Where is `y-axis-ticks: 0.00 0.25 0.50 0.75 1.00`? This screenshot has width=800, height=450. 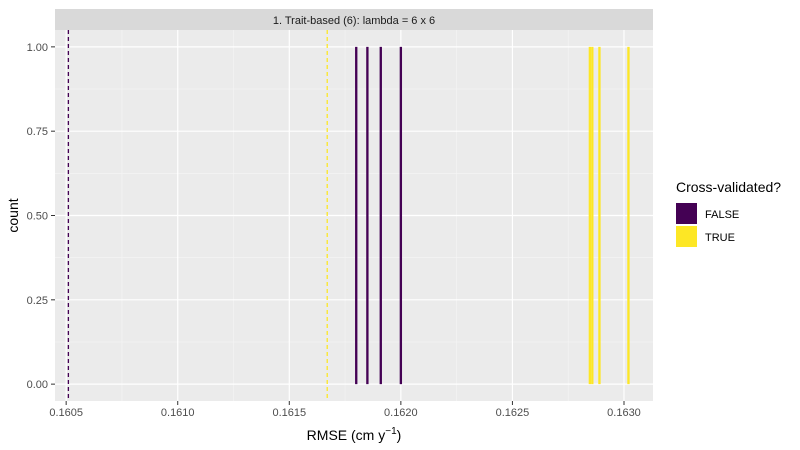
y-axis-ticks: 0.00 0.25 0.50 0.75 1.00 is located at coordinates (41, 216).